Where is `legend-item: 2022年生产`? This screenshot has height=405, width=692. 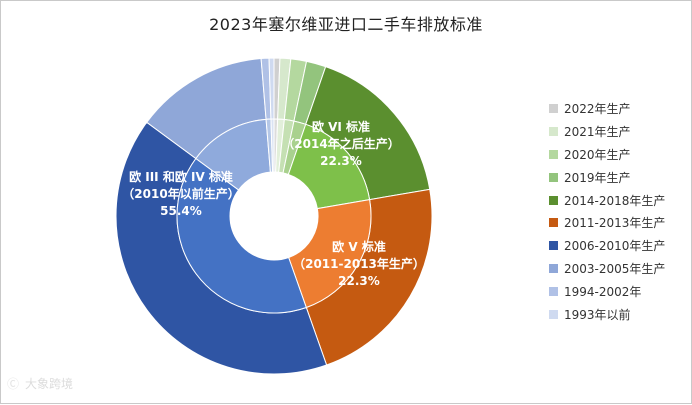 legend-item: 2022年生产 is located at coordinates (619, 108).